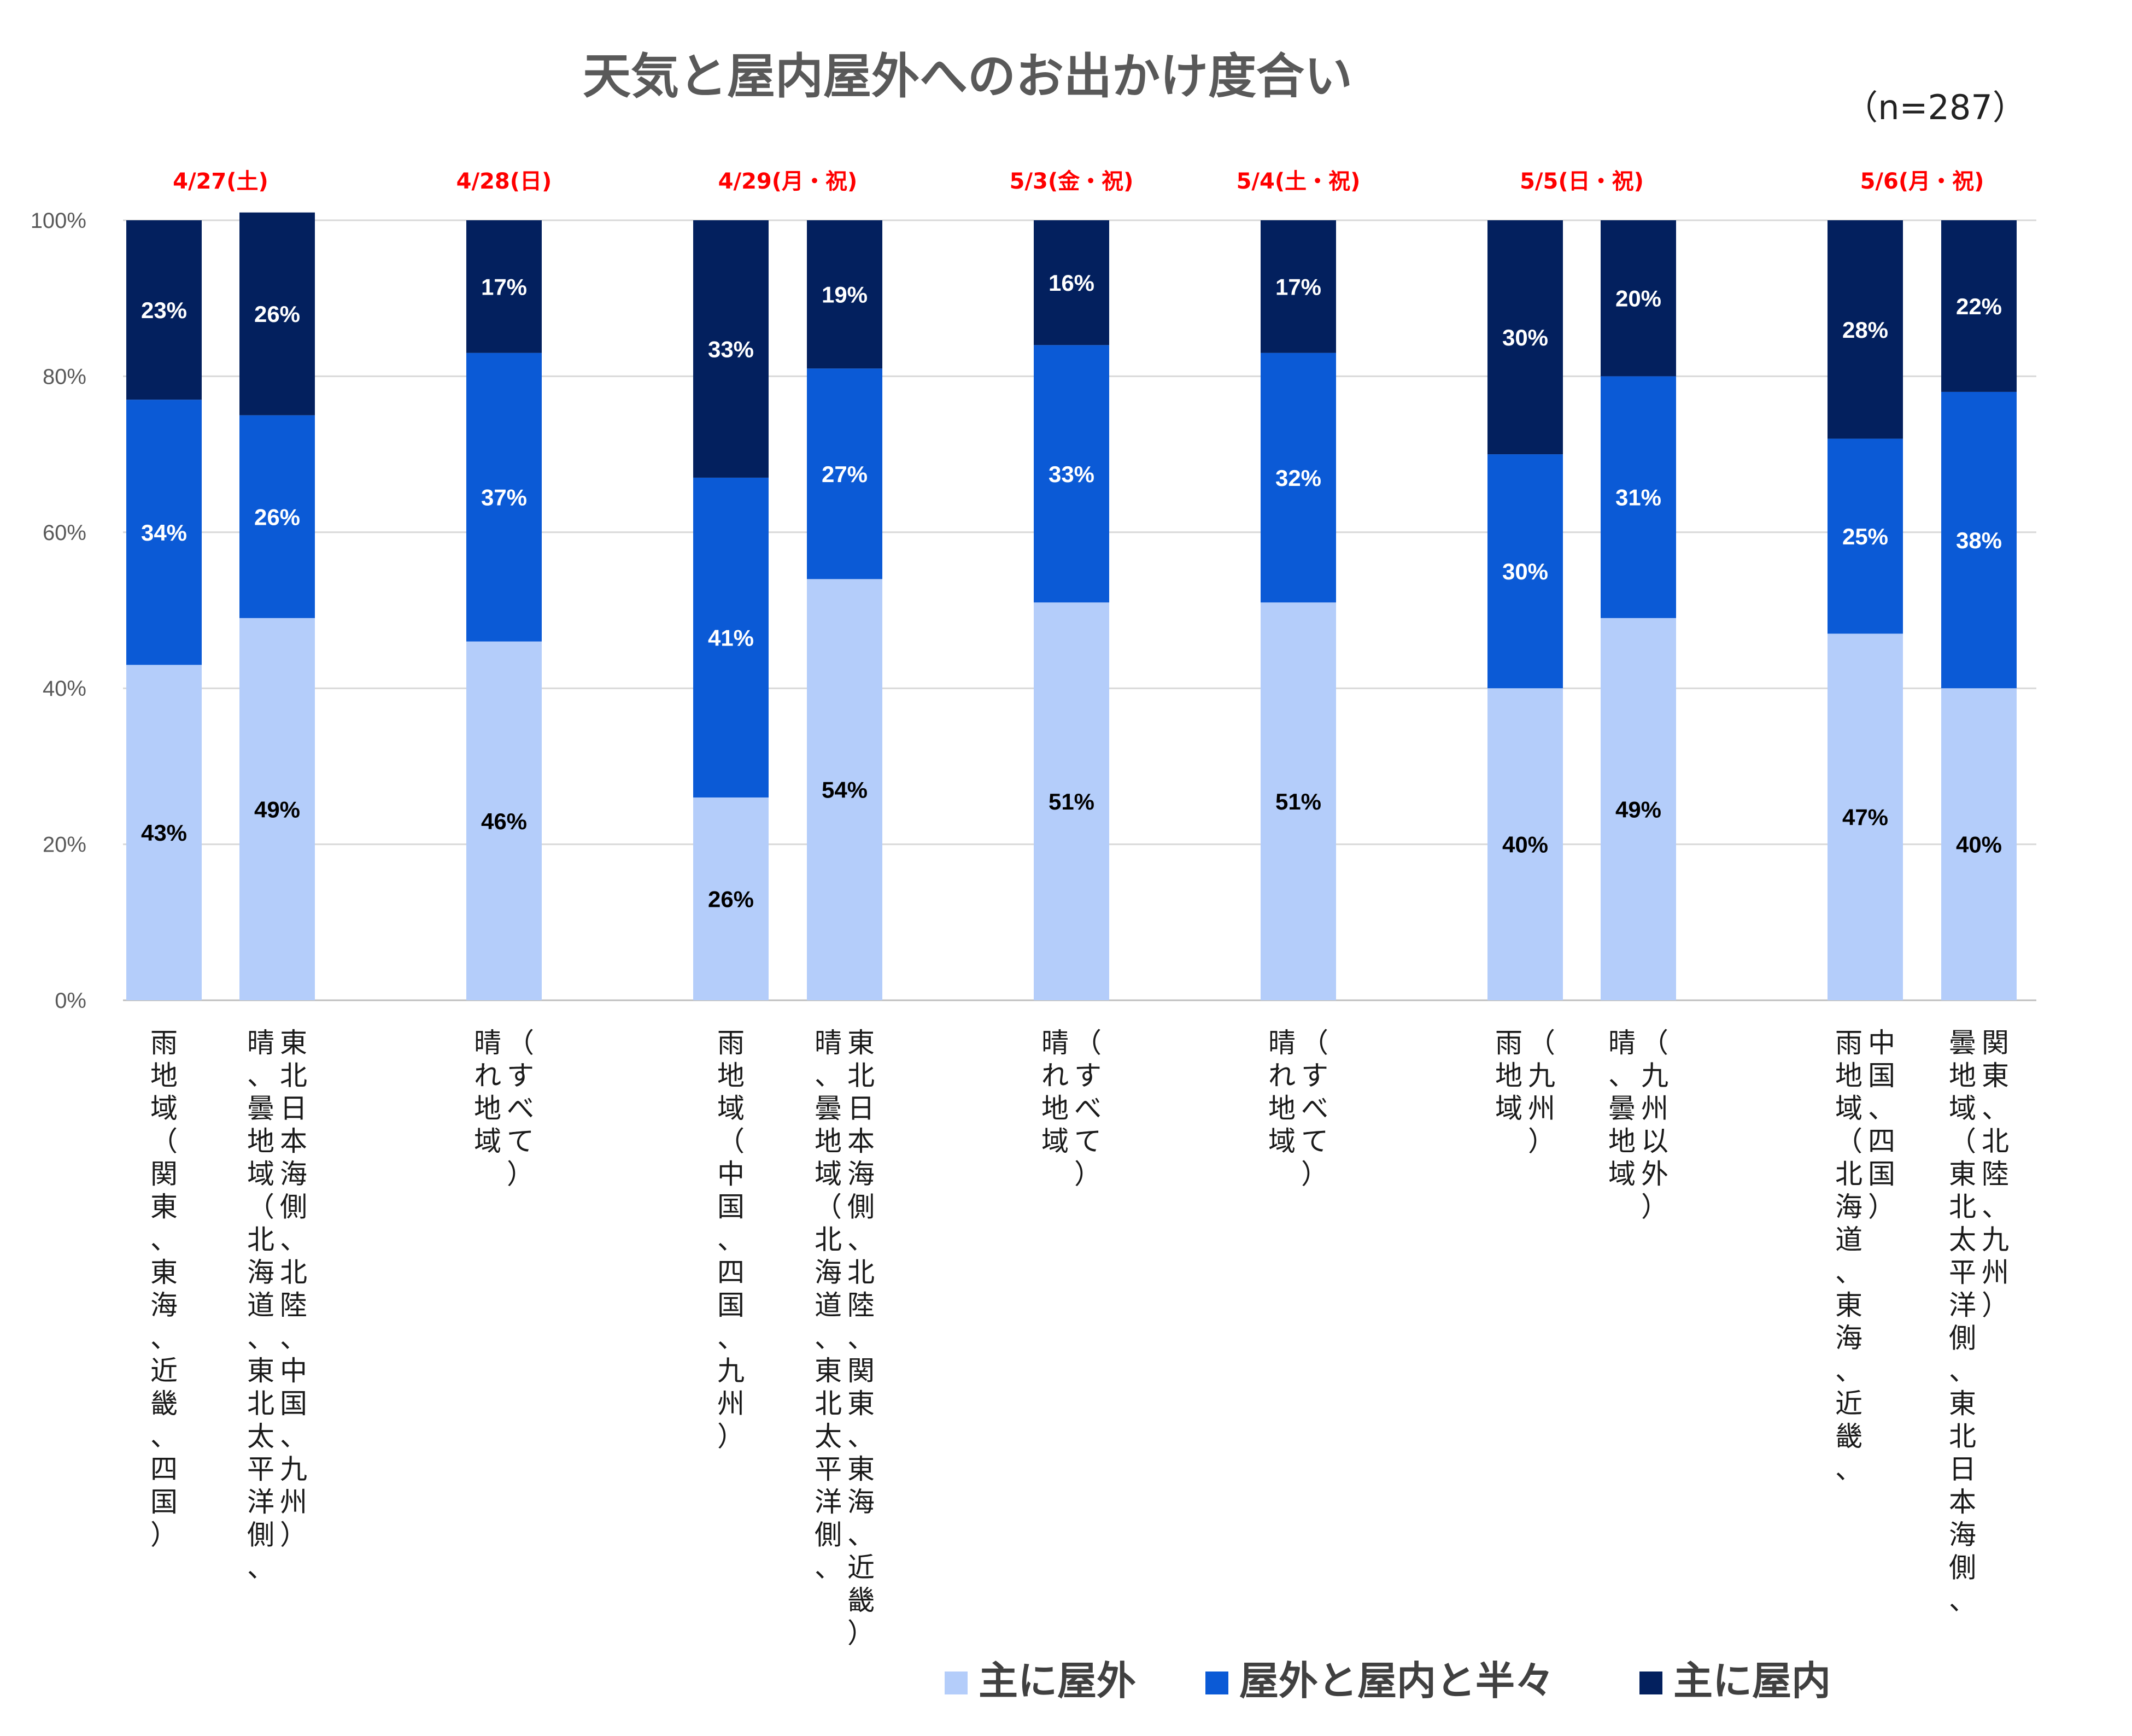 Image resolution: width=2132 pixels, height=1736 pixels. I want to click on y-tick-label: 20%, so click(64, 845).